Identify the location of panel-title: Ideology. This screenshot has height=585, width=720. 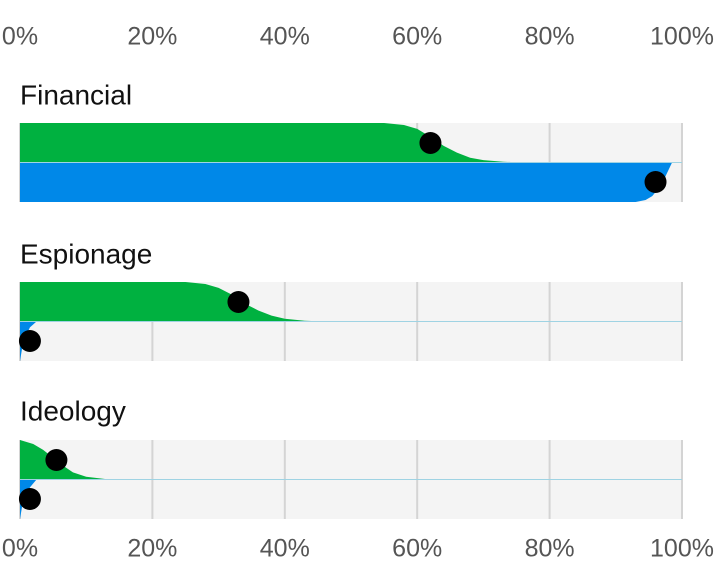
(73, 410).